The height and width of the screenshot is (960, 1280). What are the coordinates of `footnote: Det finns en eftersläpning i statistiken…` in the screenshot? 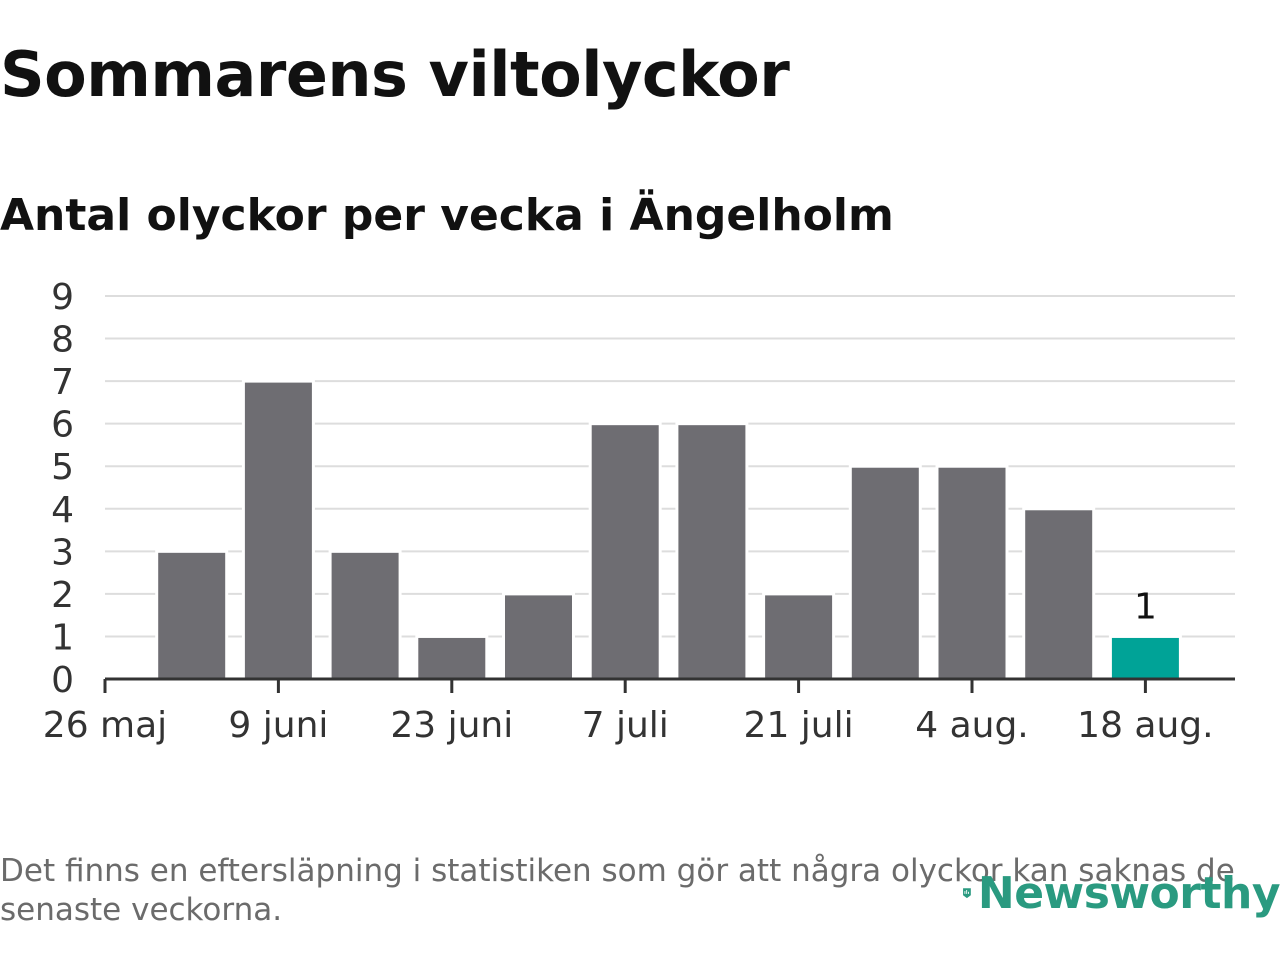 It's located at (617, 890).